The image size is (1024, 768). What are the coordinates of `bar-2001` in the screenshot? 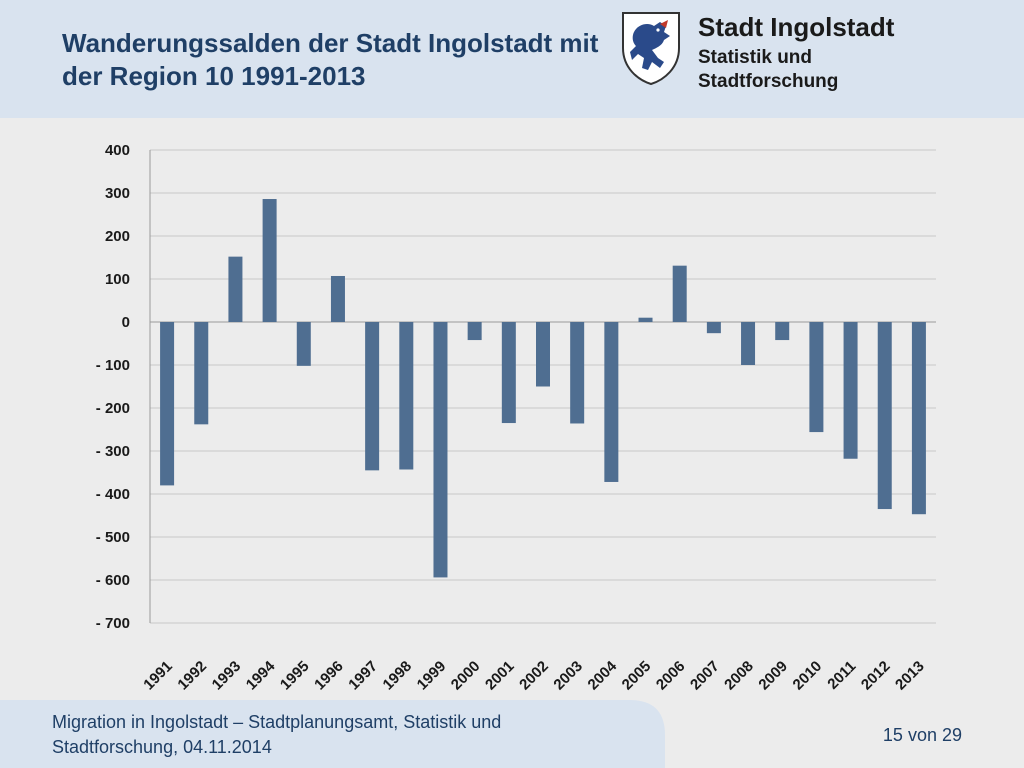 It's located at (508, 373).